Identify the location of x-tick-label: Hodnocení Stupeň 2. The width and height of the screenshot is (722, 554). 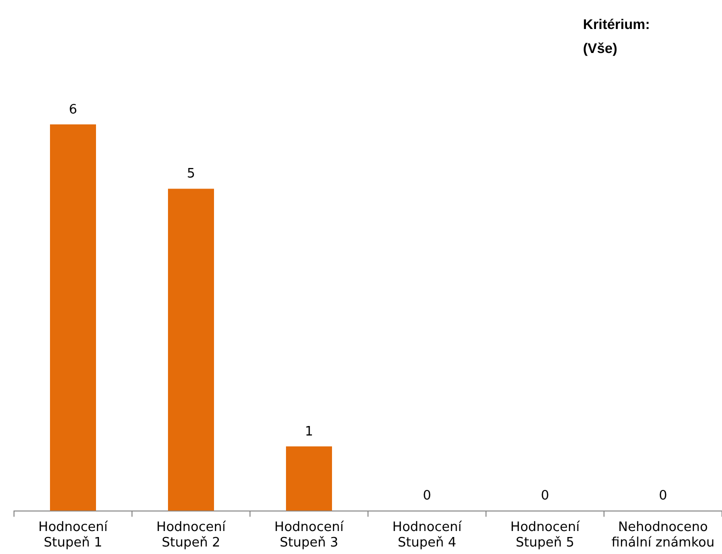
(191, 535).